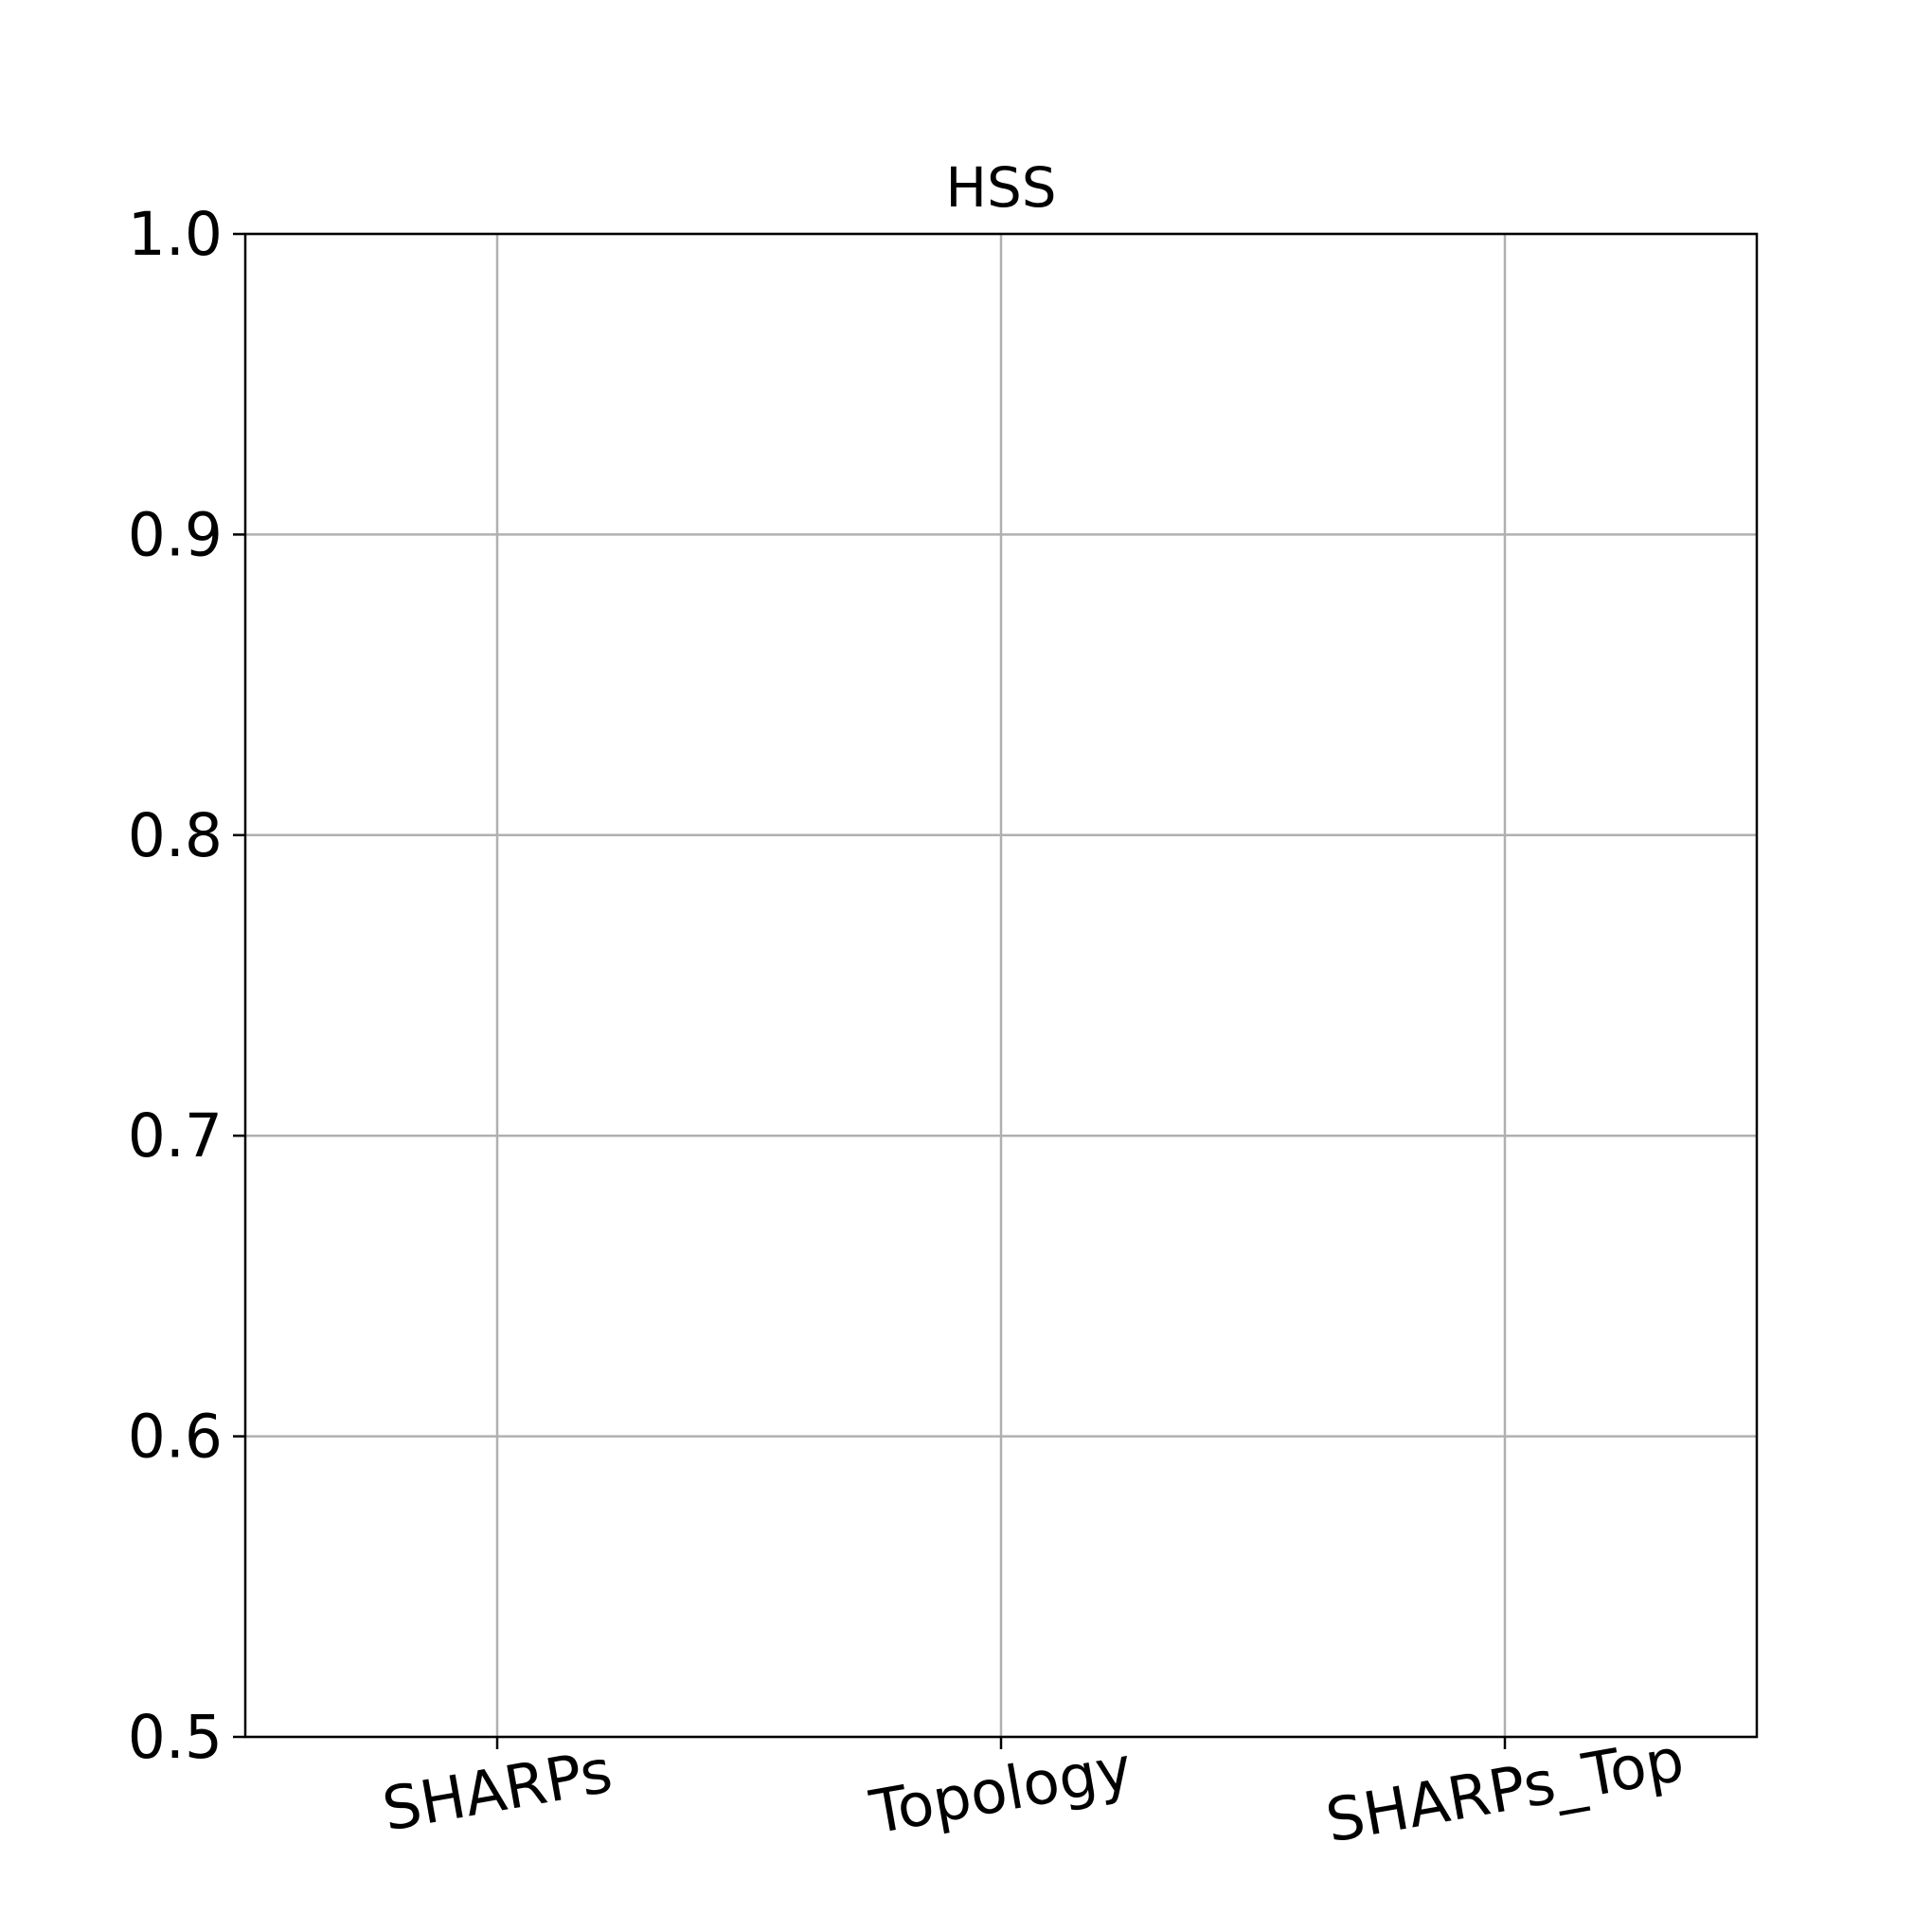 The height and width of the screenshot is (1932, 1932). What do you see at coordinates (175, 1136) in the screenshot?
I see `y-tick-label: 0.7` at bounding box center [175, 1136].